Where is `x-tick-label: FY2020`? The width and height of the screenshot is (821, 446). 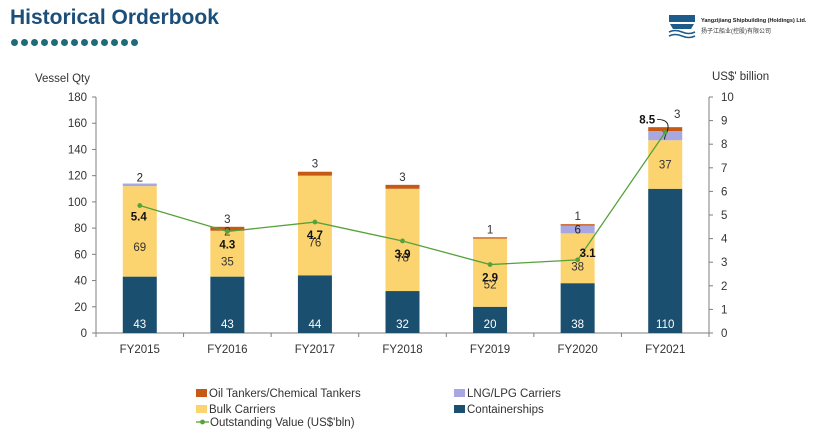 x-tick-label: FY2020 is located at coordinates (578, 350).